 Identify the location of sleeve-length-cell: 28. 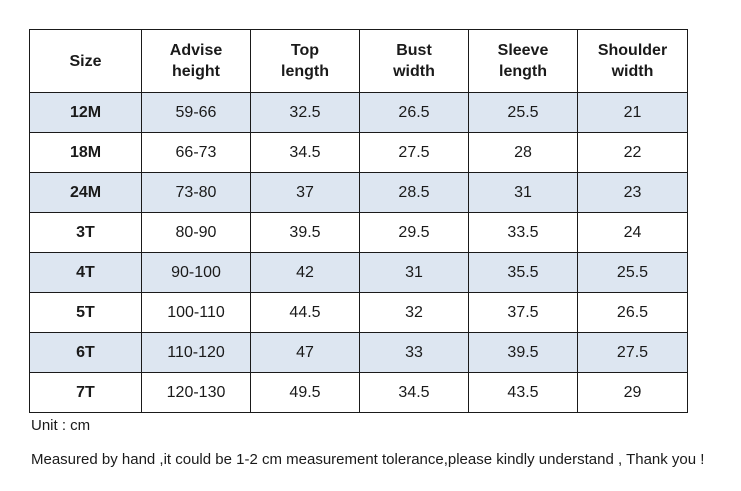
(523, 152).